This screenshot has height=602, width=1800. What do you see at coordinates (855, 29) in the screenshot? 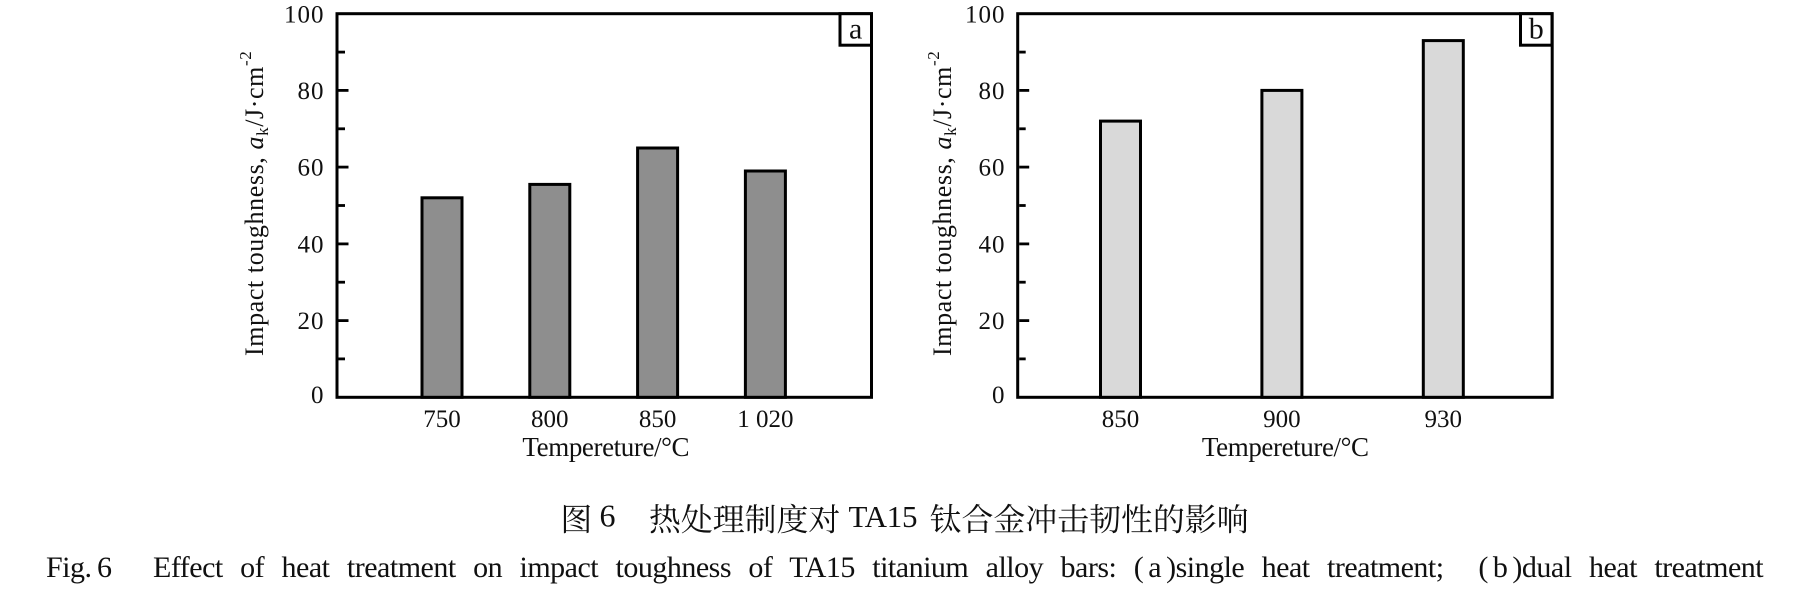
I see `svg-text: a` at bounding box center [855, 29].